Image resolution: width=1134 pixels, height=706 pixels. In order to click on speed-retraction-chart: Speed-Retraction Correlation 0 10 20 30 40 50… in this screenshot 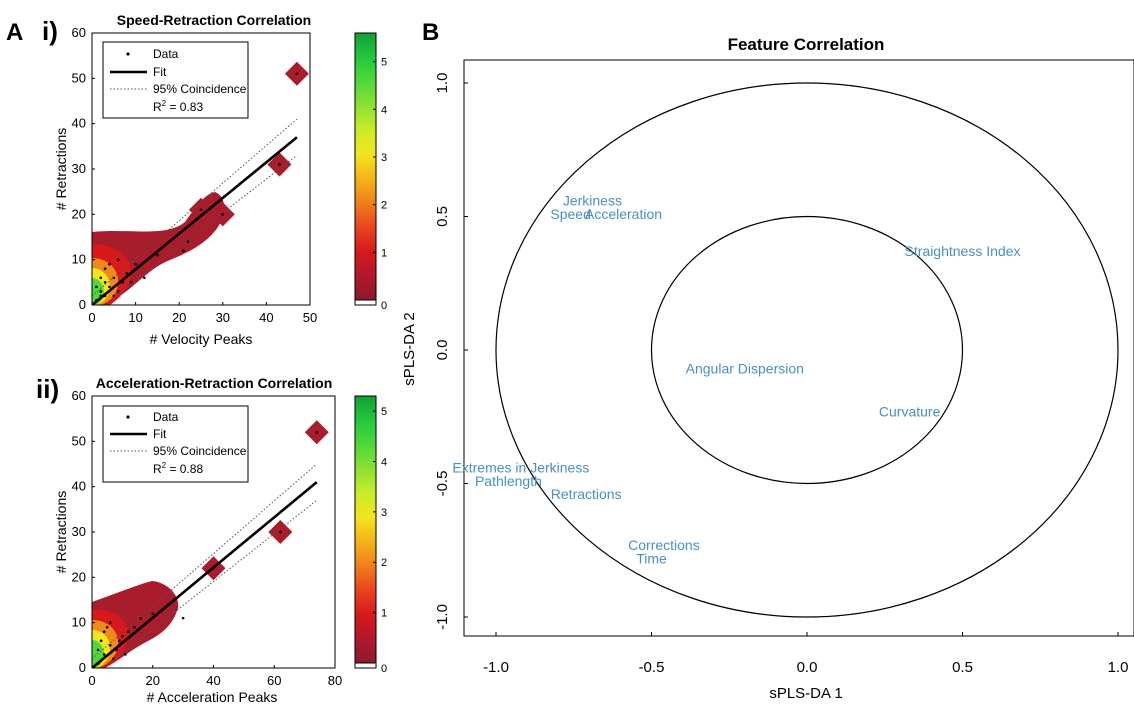, I will do `click(220, 179)`.